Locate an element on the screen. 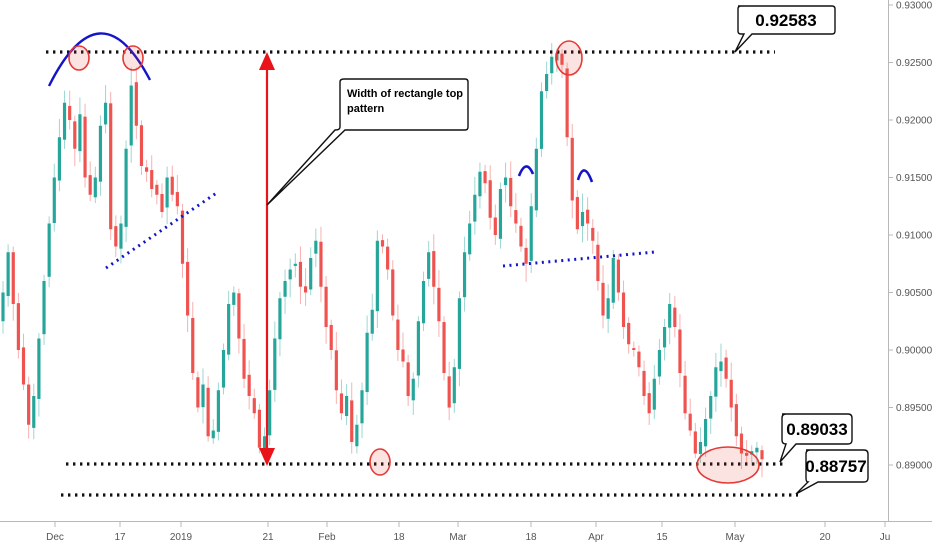 Image resolution: width=932 pixels, height=550 pixels. time-tick-label: 20 is located at coordinates (825, 537).